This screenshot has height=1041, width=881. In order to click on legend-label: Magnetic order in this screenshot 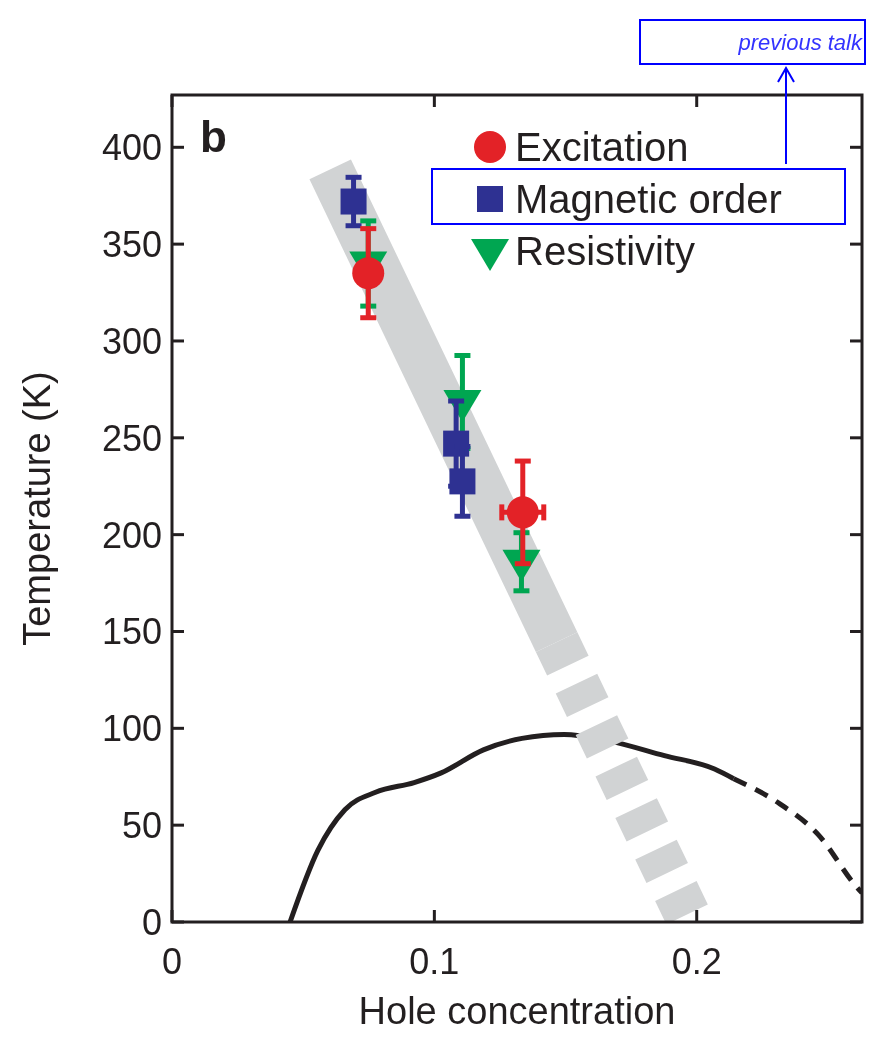, I will do `click(648, 199)`.